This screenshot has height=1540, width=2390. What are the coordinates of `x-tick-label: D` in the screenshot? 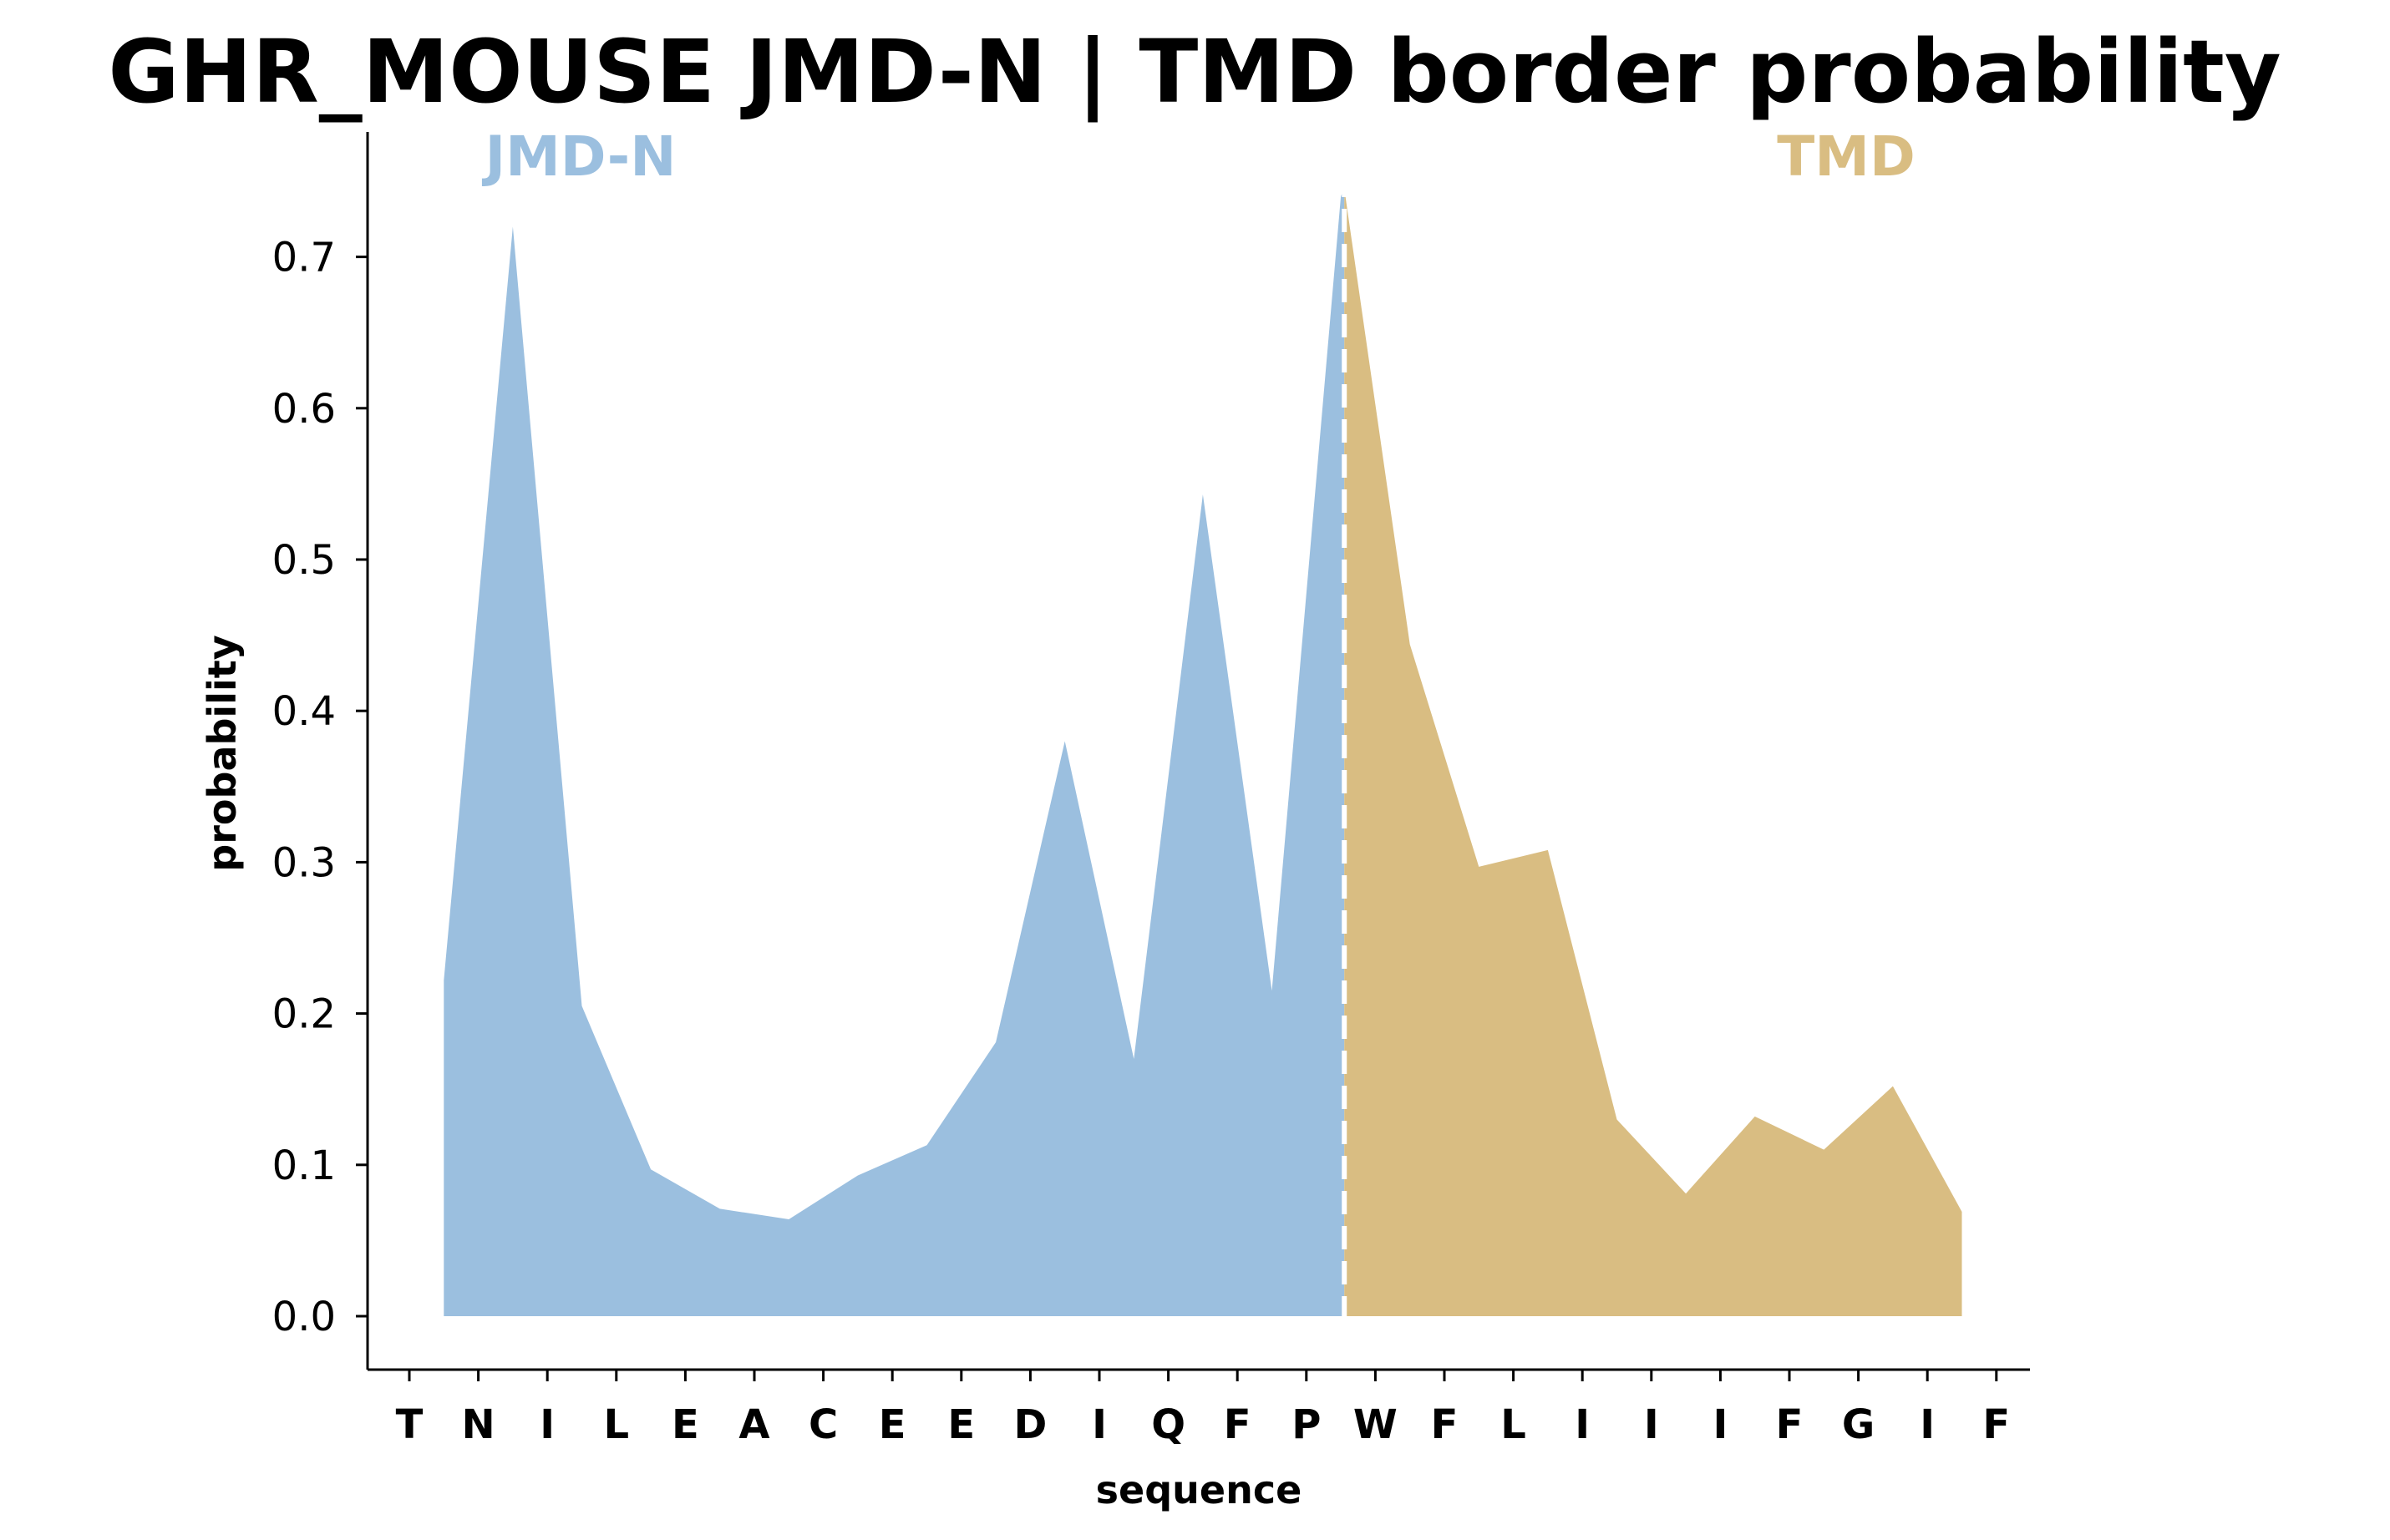 It's located at (1030, 1424).